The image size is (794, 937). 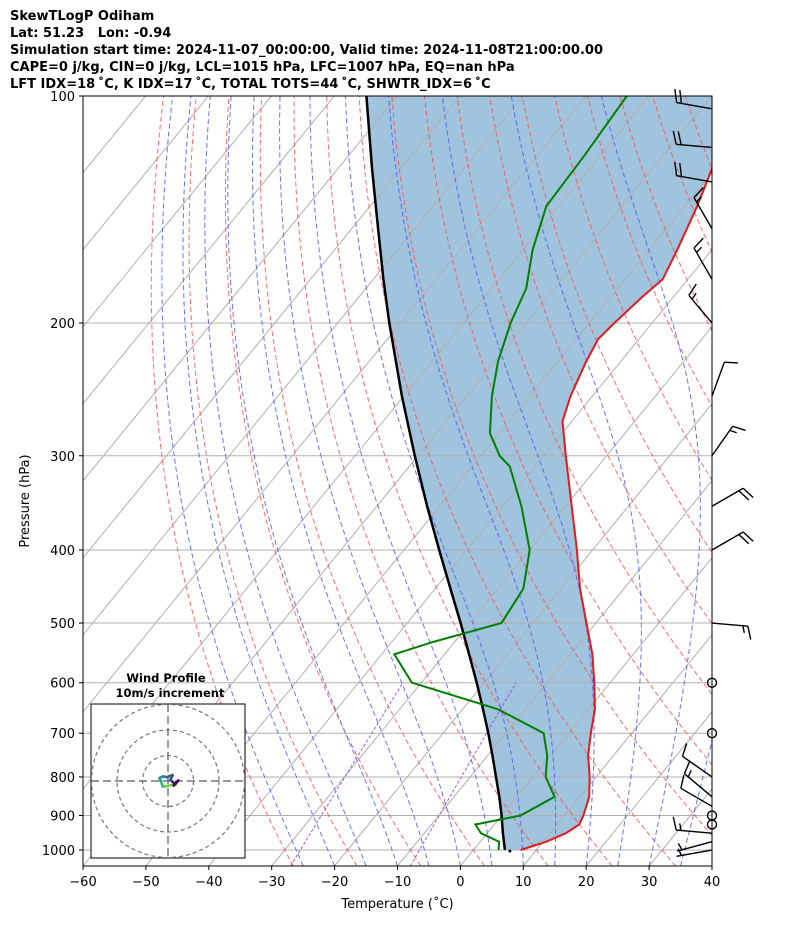 I want to click on hodograph-subtitle: 10m/s increment, so click(x=170, y=693).